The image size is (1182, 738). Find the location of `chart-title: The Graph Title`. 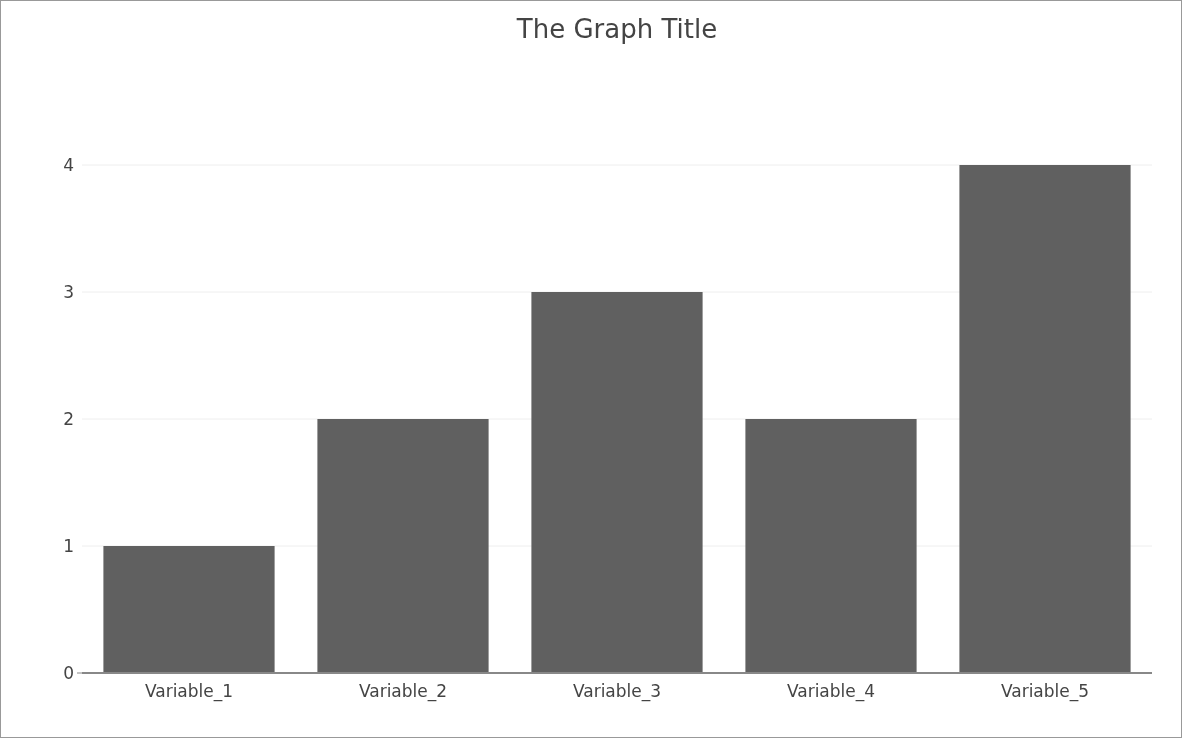

chart-title: The Graph Title is located at coordinates (616, 29).